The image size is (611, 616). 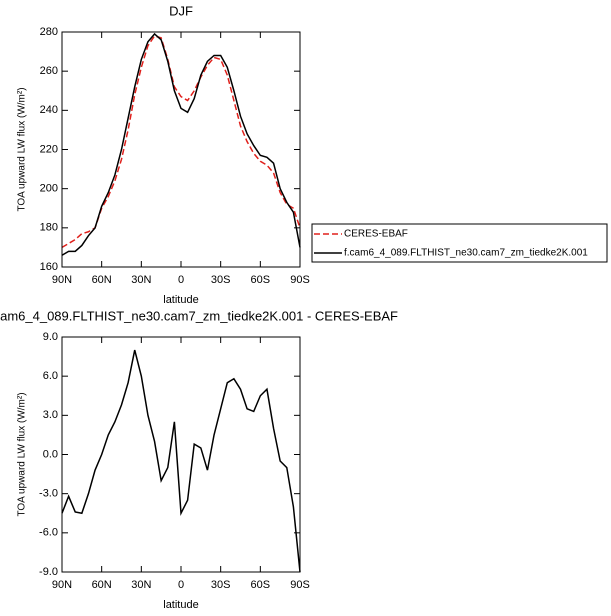 I want to click on legend-box, so click(x=459, y=243).